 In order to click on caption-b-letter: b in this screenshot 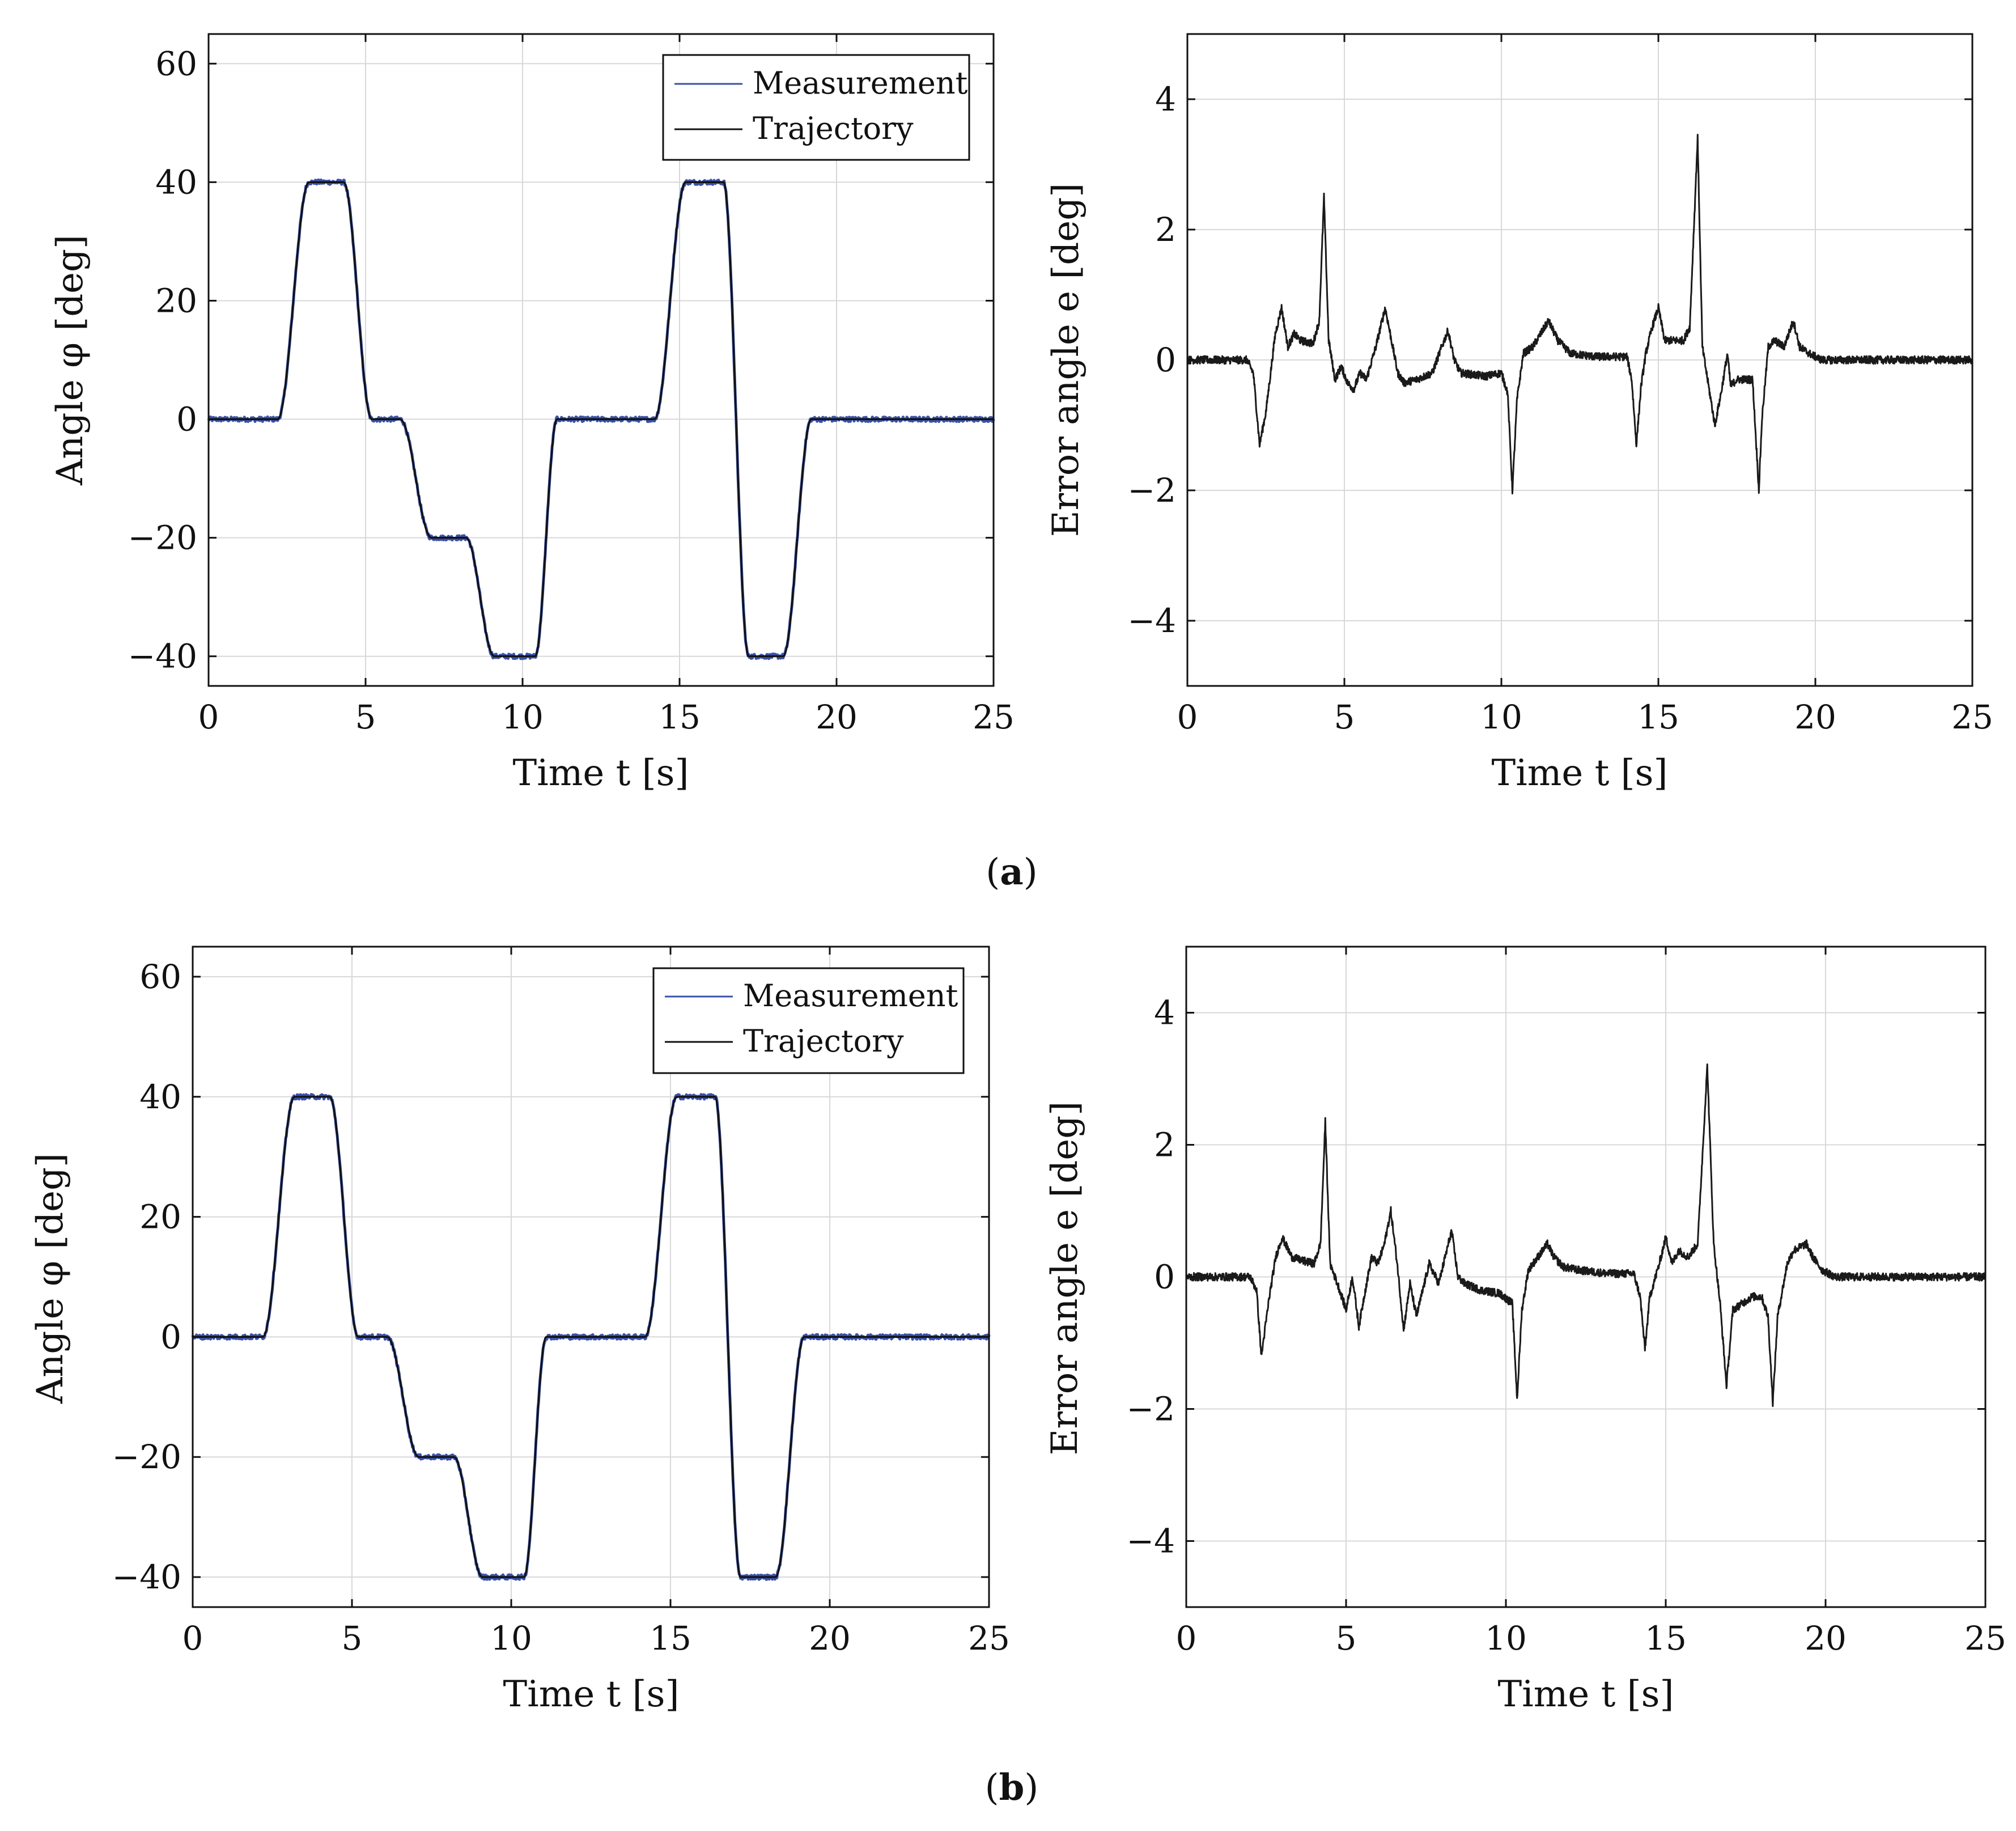, I will do `click(1012, 1787)`.